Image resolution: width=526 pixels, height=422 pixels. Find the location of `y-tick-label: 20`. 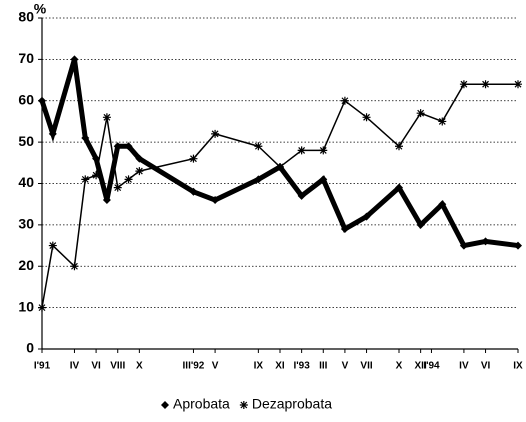

y-tick-label: 20 is located at coordinates (26, 265).